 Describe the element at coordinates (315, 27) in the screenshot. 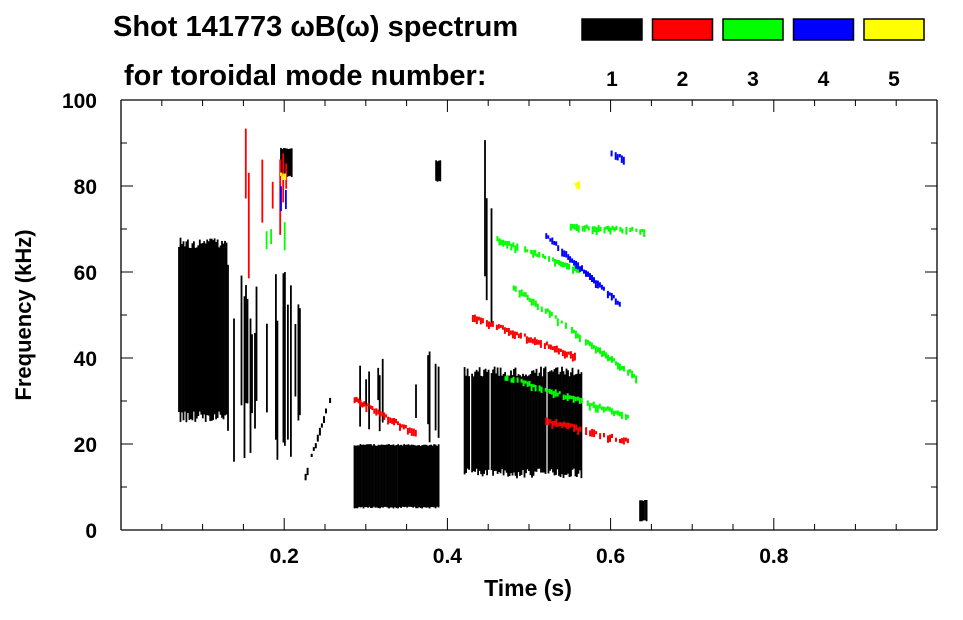

I see `chart-title: Shot 141773 ωB(ω) spectrum` at that location.